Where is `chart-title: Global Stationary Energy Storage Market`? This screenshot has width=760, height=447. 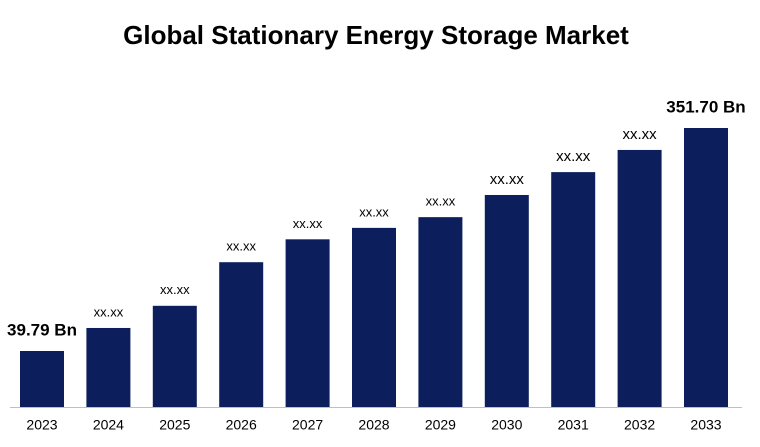 chart-title: Global Stationary Energy Storage Market is located at coordinates (376, 35).